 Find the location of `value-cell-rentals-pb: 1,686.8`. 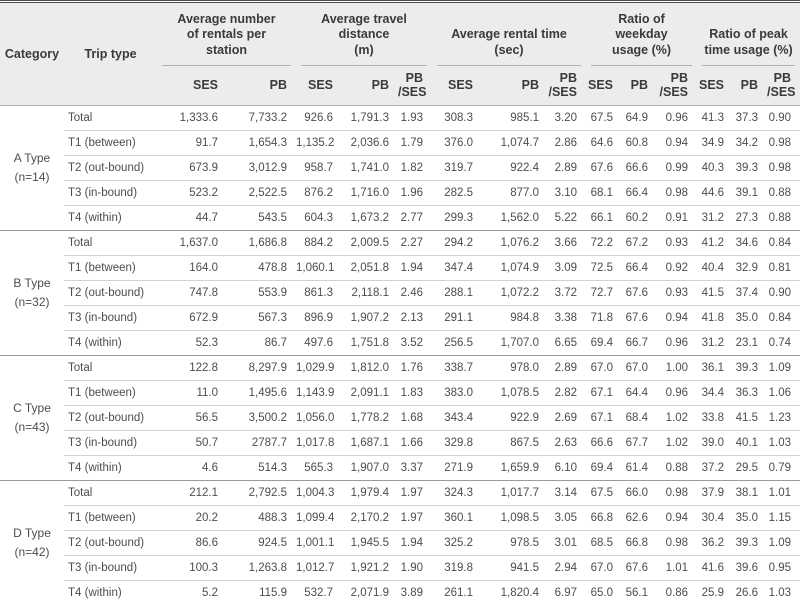

value-cell-rentals-pb: 1,686.8 is located at coordinates (261, 243).